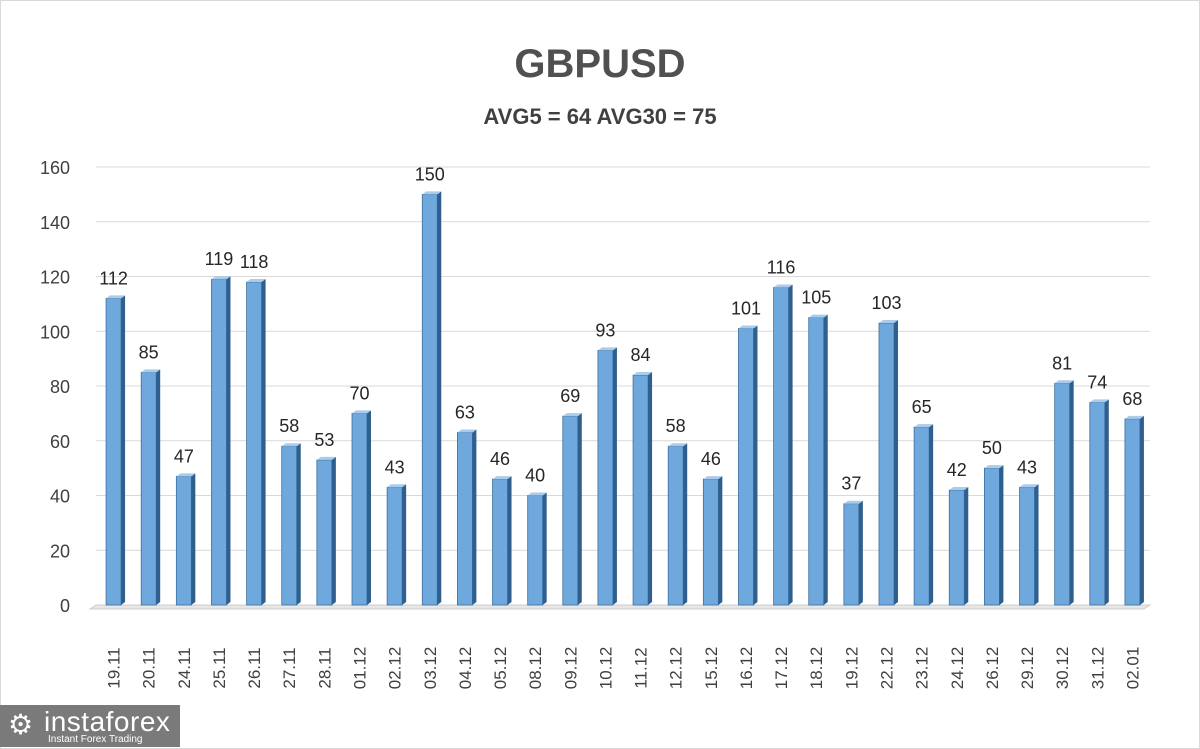  What do you see at coordinates (535, 668) in the screenshot?
I see `x-tick-label: 08.12` at bounding box center [535, 668].